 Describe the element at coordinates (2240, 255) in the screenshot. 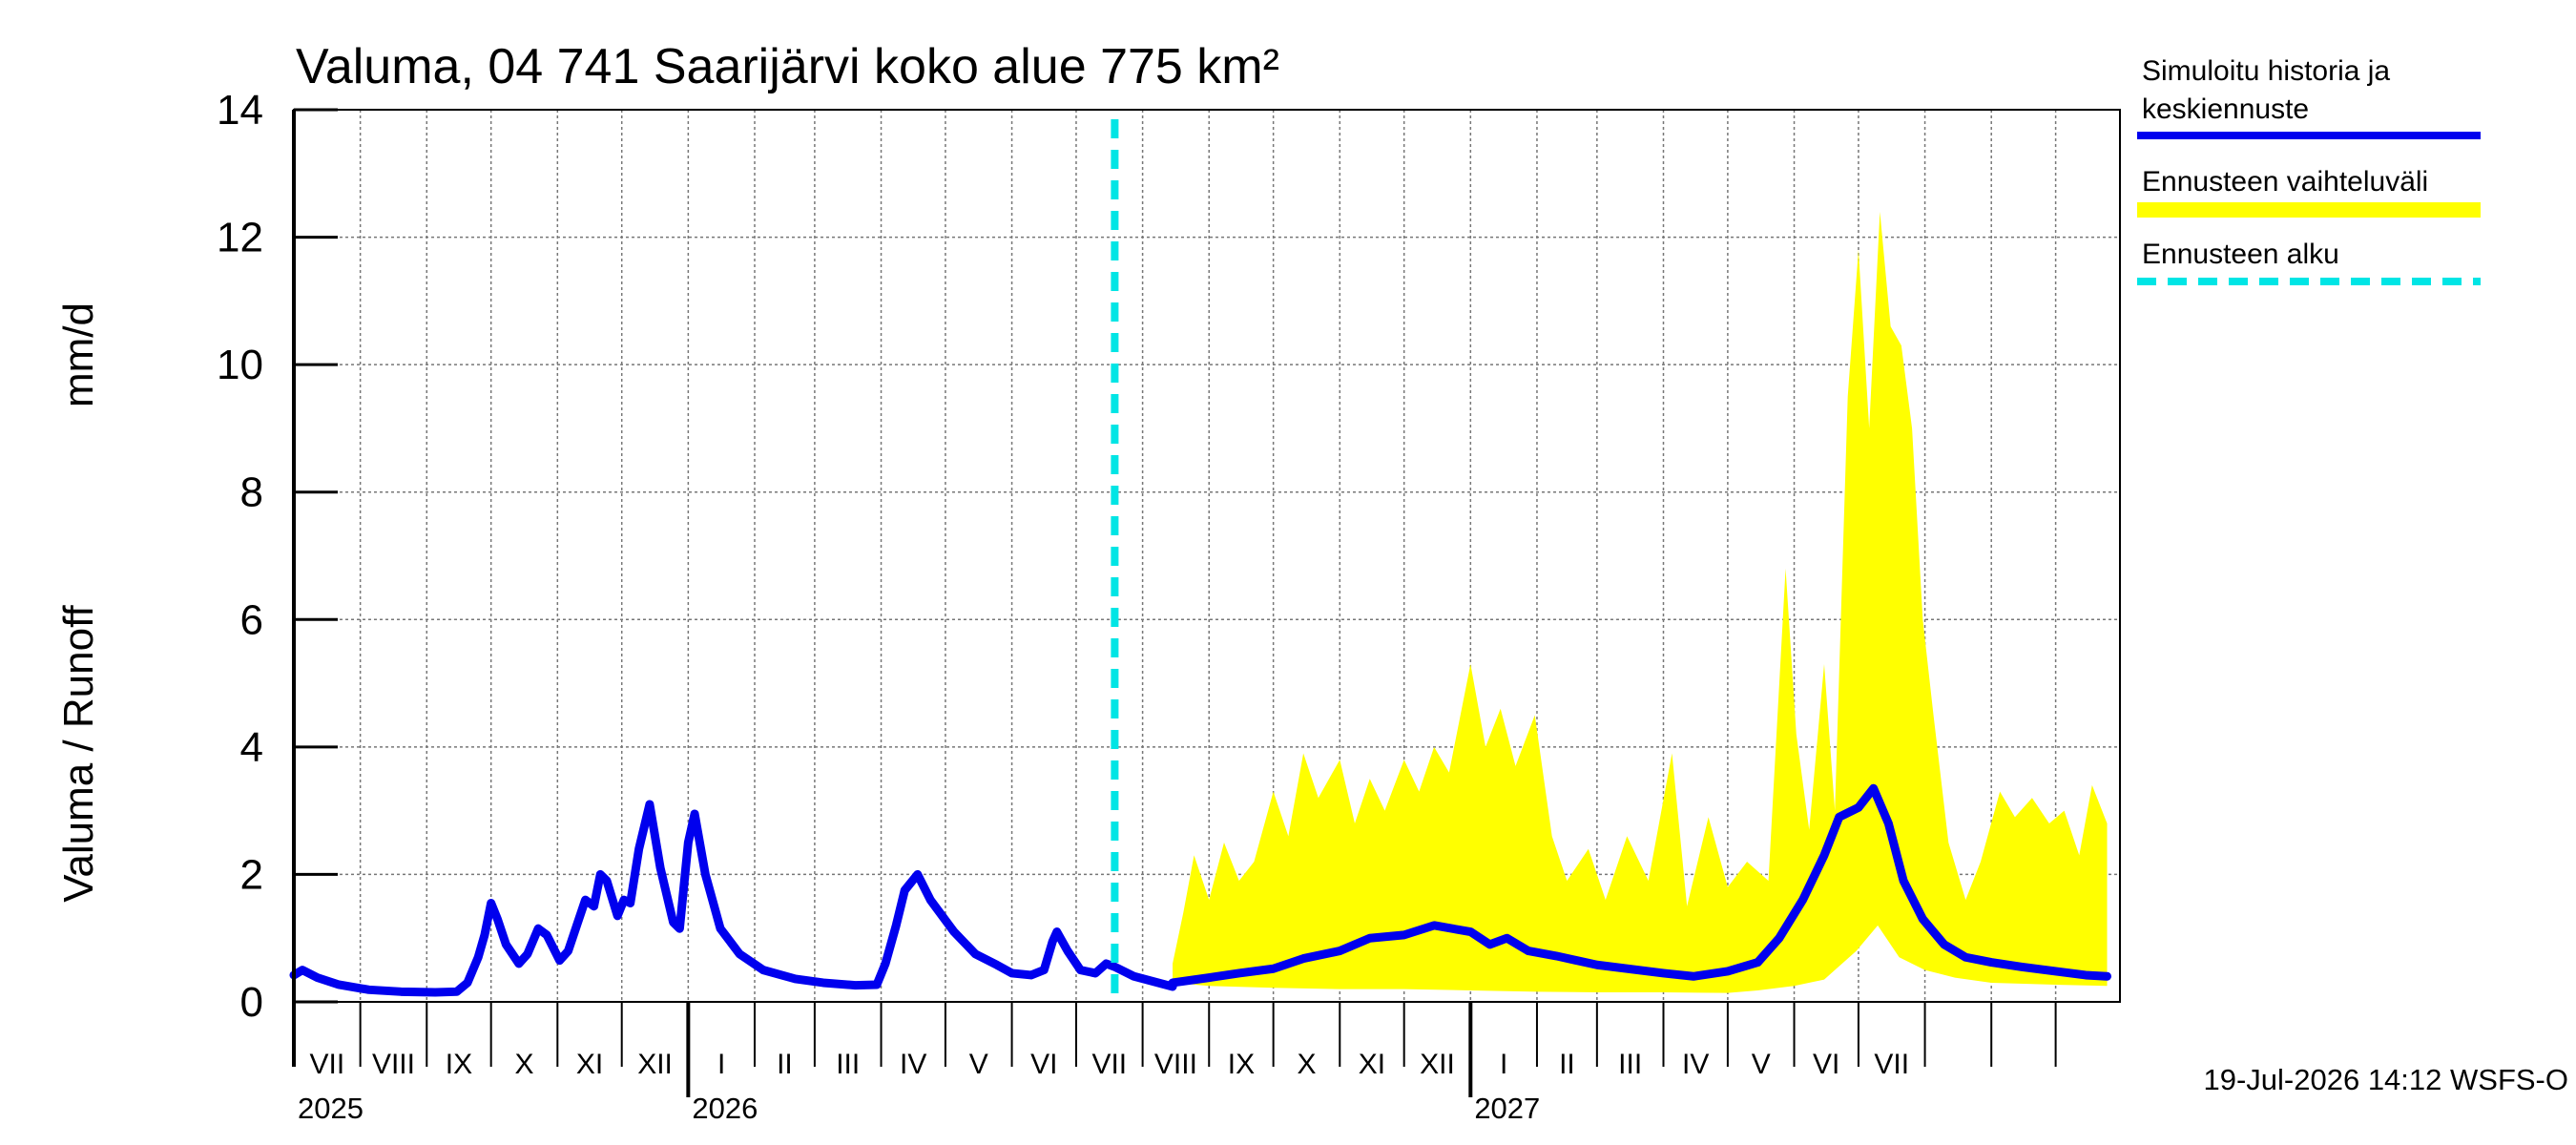

I see `legend-label-forecast: Ennusteen alku` at that location.